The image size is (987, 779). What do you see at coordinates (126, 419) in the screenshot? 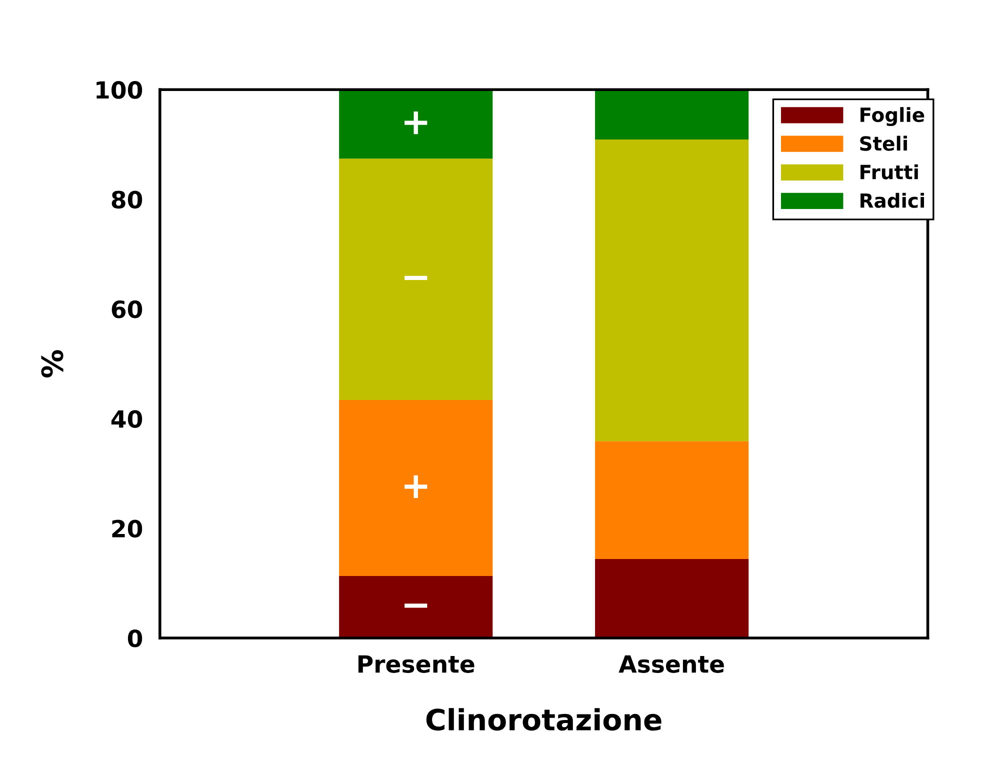
I see `y-tick-label: 40` at bounding box center [126, 419].